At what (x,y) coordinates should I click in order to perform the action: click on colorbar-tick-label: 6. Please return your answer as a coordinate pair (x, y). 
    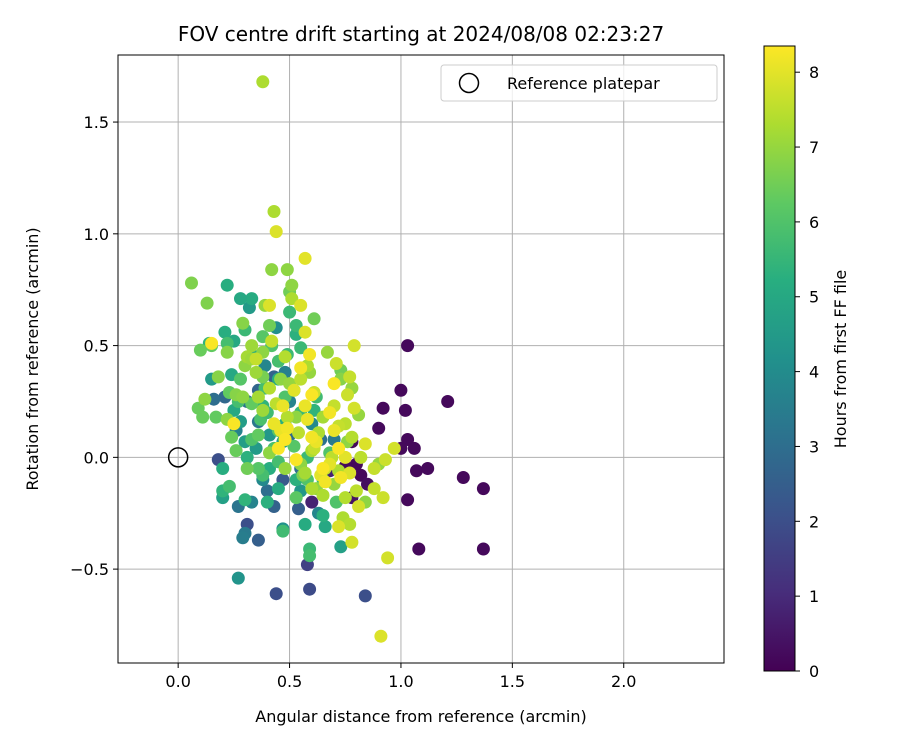
    Looking at the image, I should click on (814, 222).